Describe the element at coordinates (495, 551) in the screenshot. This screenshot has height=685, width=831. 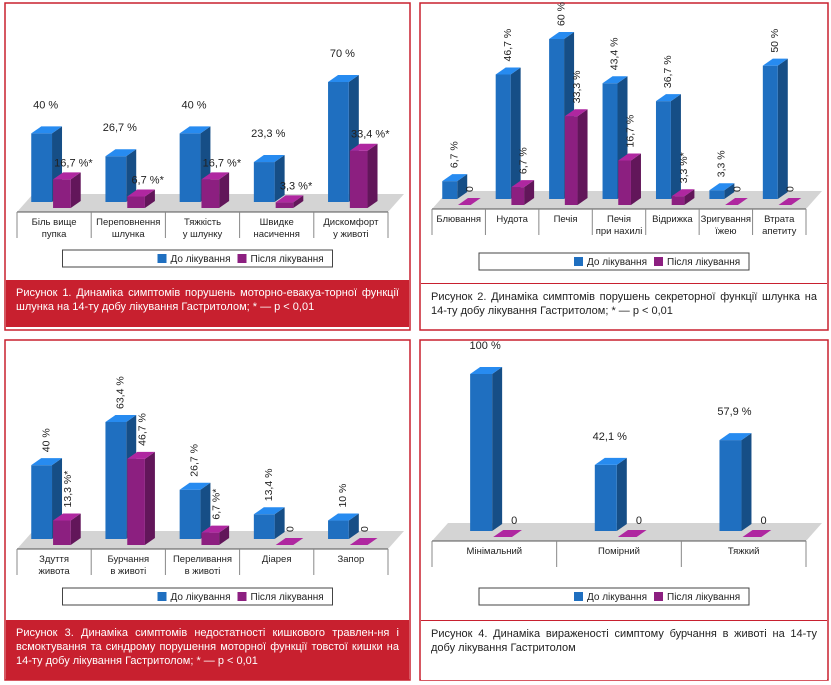
I see `category-label: Мінімальний` at that location.